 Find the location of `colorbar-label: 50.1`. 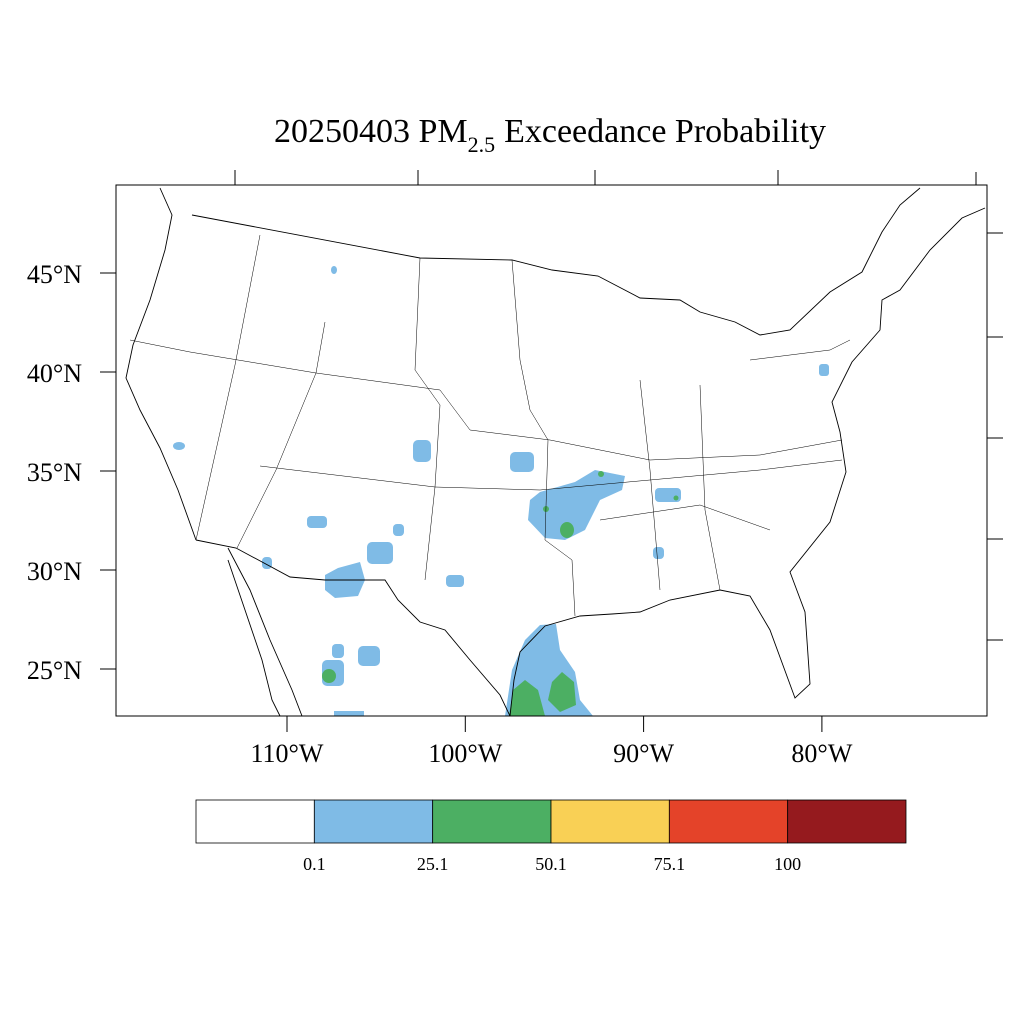

colorbar-label: 50.1 is located at coordinates (551, 864).